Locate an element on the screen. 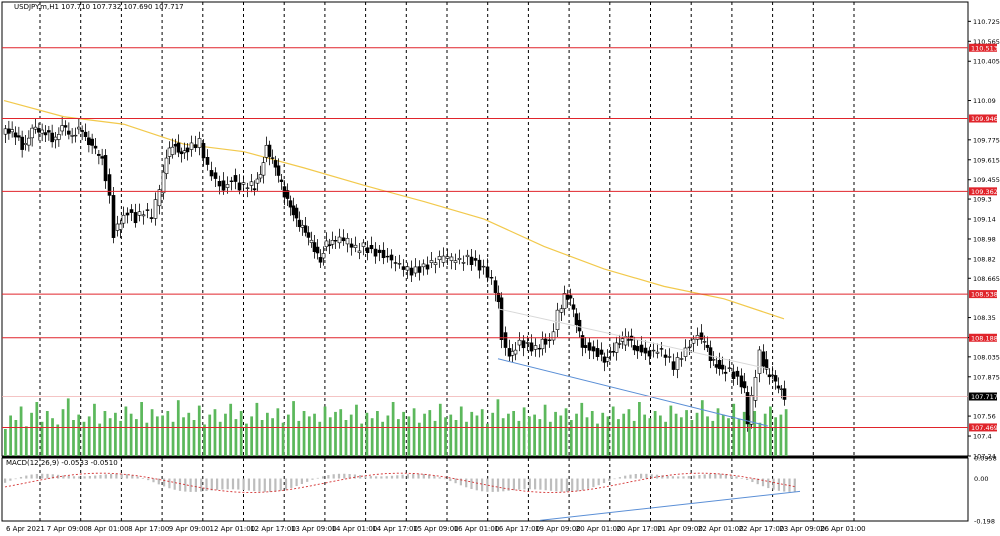 The height and width of the screenshot is (536, 1000). level-tag-label: 110.513 is located at coordinates (984, 48).